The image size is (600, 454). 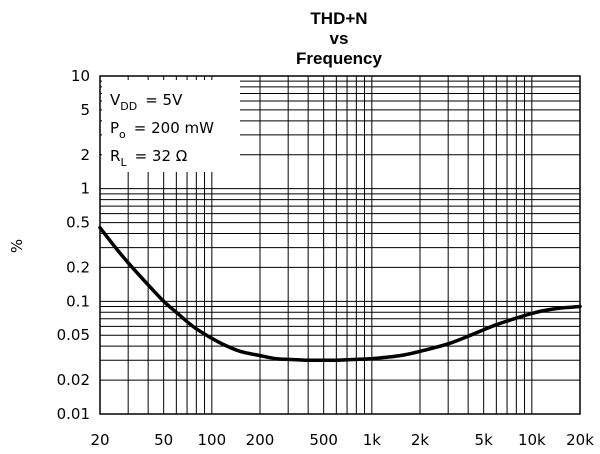 I want to click on x-tick-label: 100, so click(x=212, y=440).